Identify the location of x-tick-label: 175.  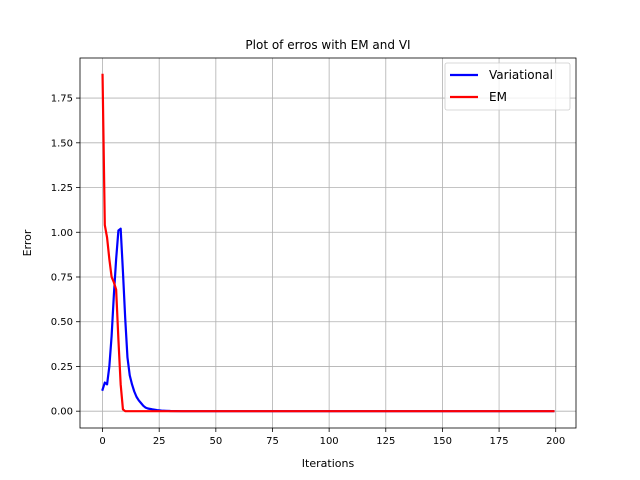
(499, 441).